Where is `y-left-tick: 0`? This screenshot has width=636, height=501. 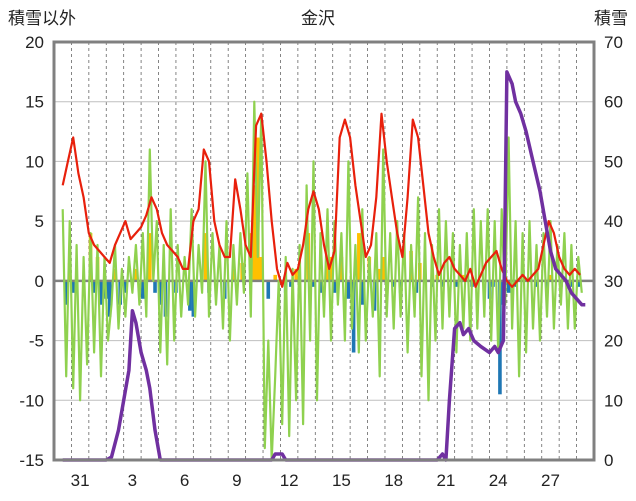
y-left-tick: 0 is located at coordinates (39, 281).